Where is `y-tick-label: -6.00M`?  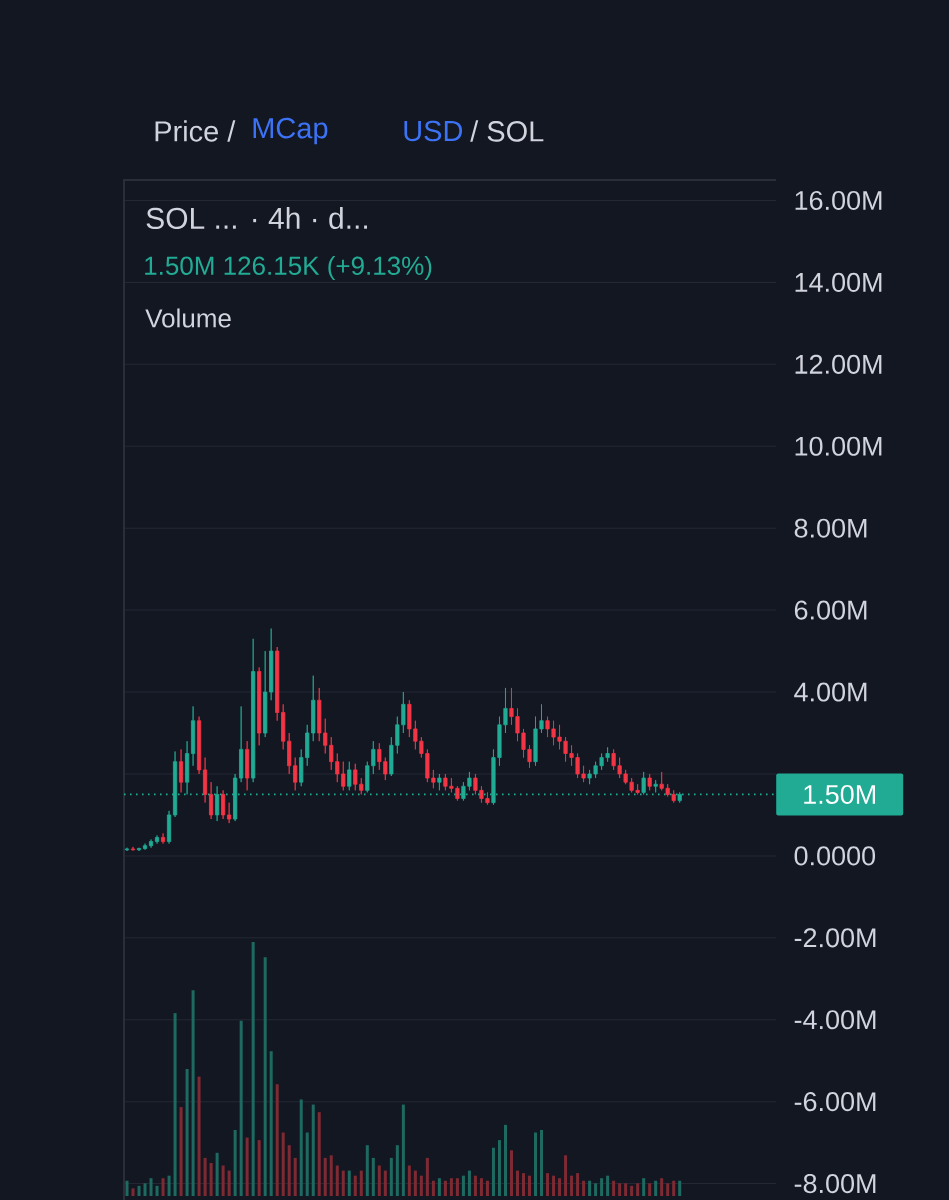 y-tick-label: -6.00M is located at coordinates (835, 1102).